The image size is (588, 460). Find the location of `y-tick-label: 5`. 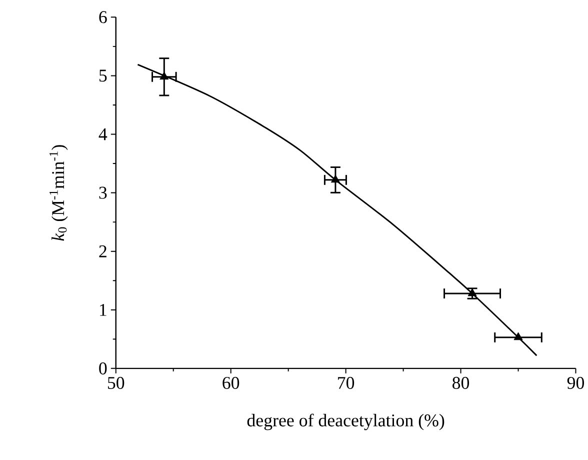

y-tick-label: 5 is located at coordinates (103, 76).